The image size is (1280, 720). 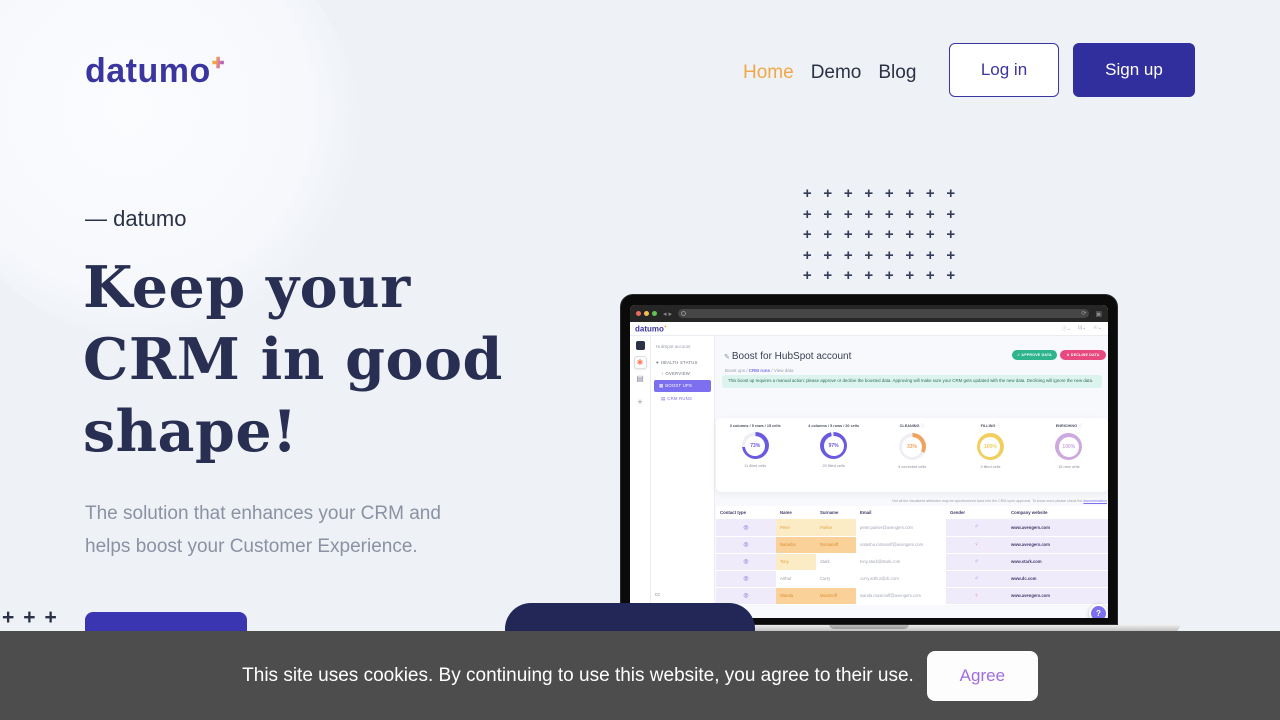 What do you see at coordinates (657, 595) in the screenshot?
I see `sidebar-collapse: cc` at bounding box center [657, 595].